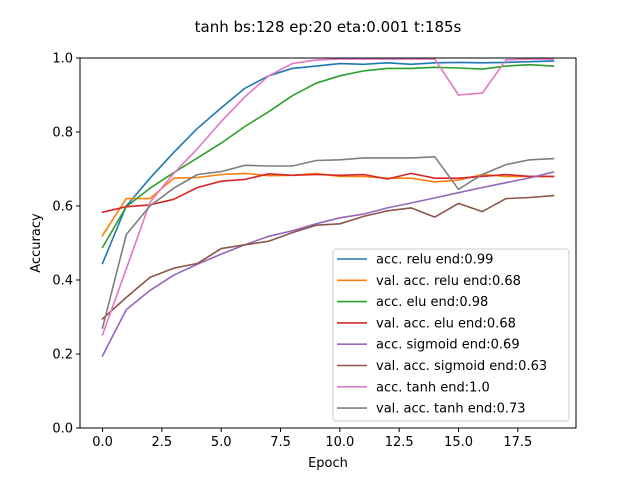 Image resolution: width=640 pixels, height=480 pixels. Describe the element at coordinates (62, 281) in the screenshot. I see `y-tick-label: 0.4` at that location.